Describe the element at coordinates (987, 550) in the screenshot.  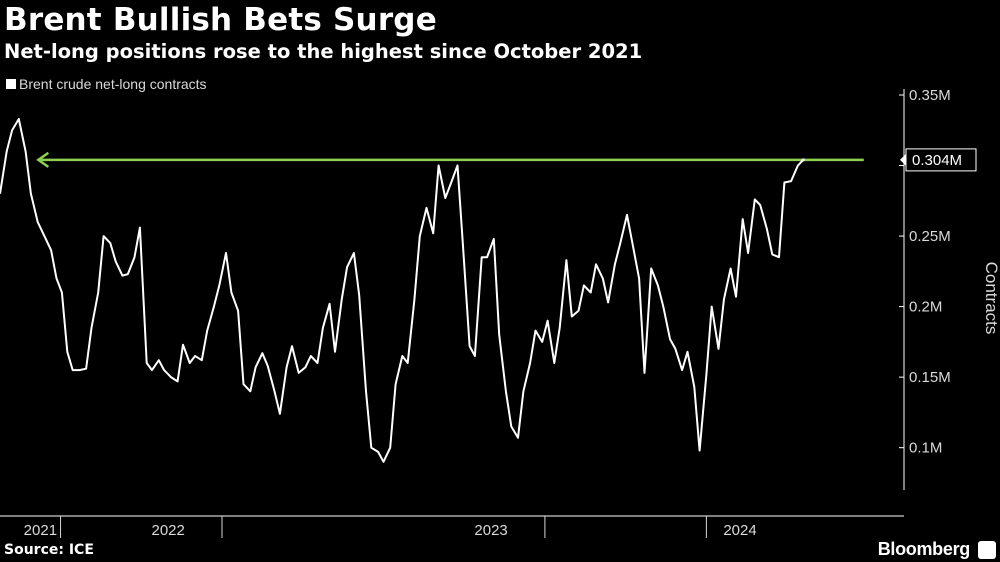
I see `brand-mark-icon` at that location.